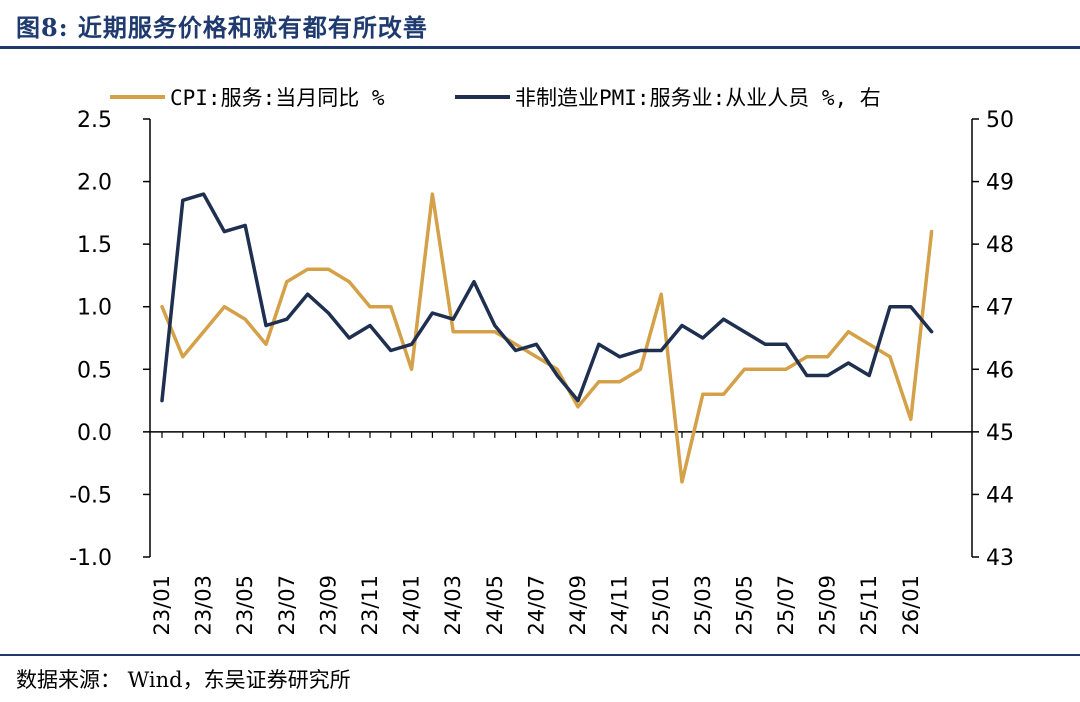 This screenshot has height=702, width=1080. I want to click on x-tick-label: 25/11, so click(869, 605).